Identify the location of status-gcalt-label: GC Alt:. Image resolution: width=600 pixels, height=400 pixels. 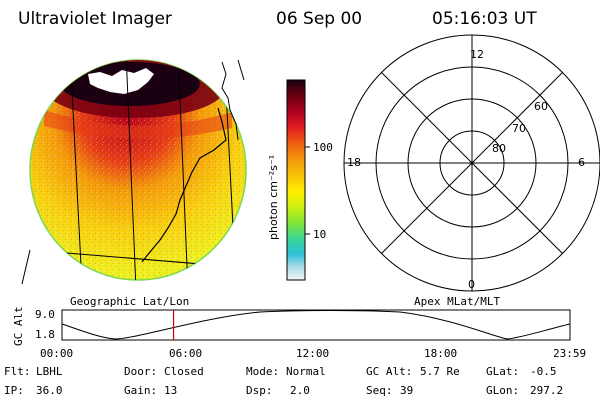
(389, 371).